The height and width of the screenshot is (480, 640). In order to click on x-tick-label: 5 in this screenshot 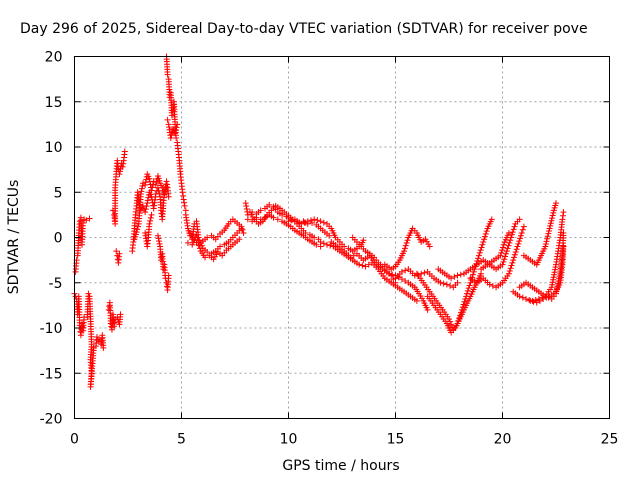, I will do `click(181, 440)`.